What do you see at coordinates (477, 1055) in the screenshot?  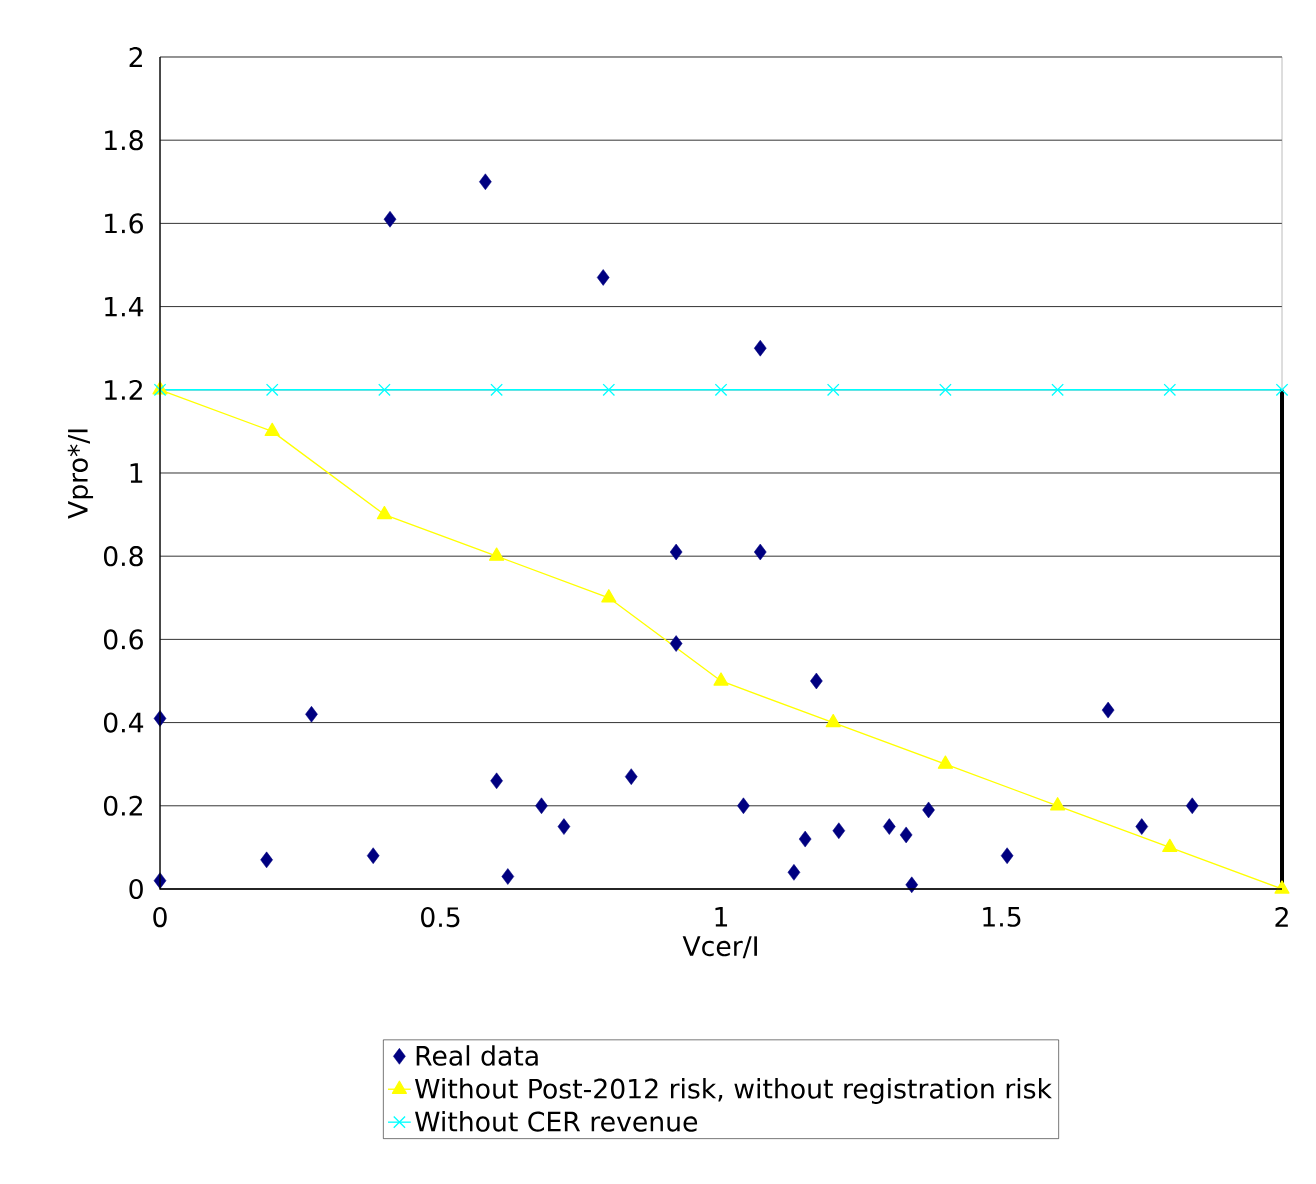 I see `legend-label: Real data` at bounding box center [477, 1055].